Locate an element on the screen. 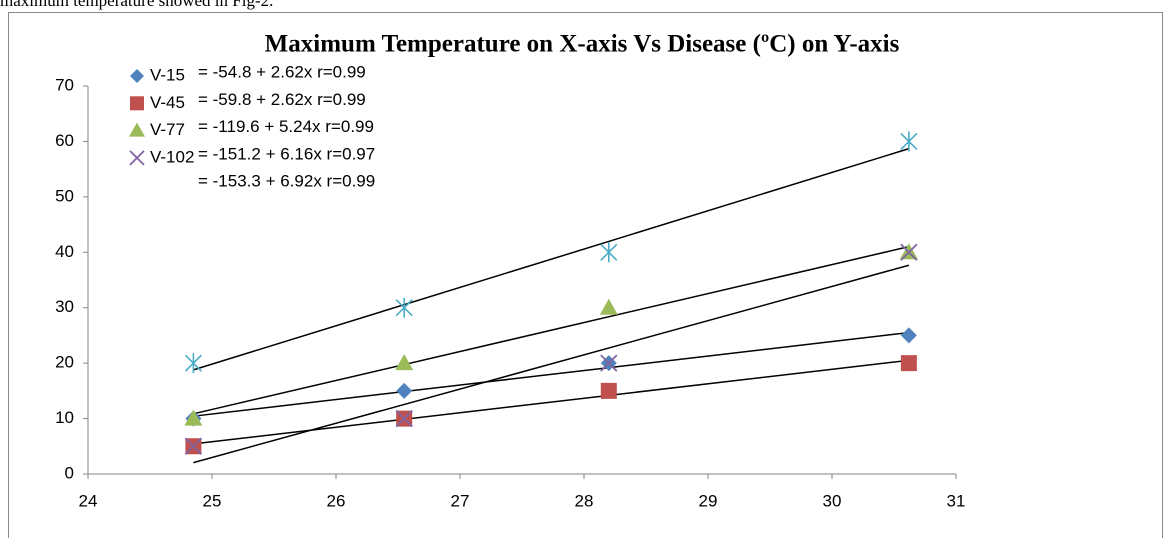 The height and width of the screenshot is (538, 1173). equation: = -153.3 + 6.92x r=0.99 is located at coordinates (286, 181).